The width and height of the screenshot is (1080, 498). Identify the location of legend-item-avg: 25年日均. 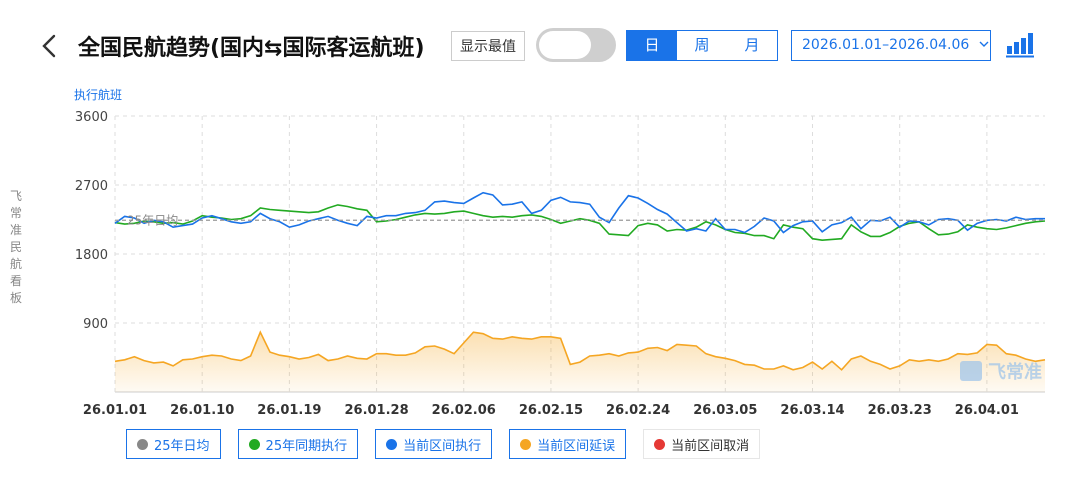
(173, 444).